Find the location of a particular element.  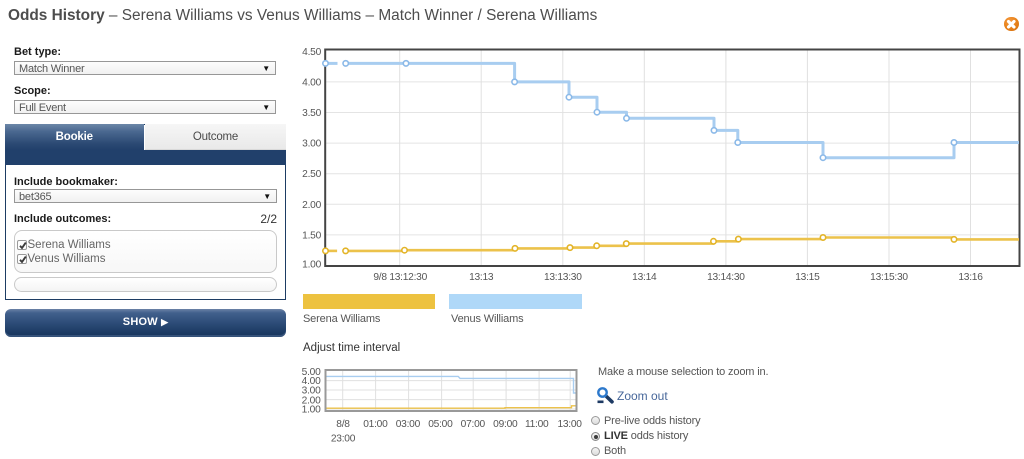

svg-text: 09:00 is located at coordinates (505, 424).